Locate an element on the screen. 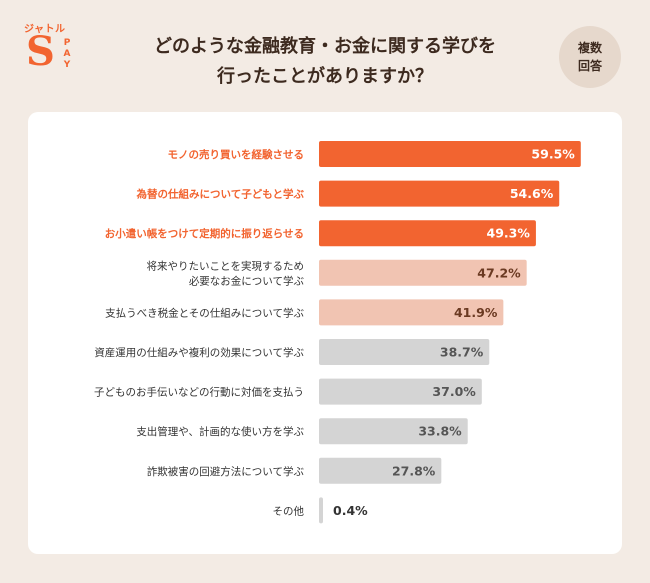 Image resolution: width=650 pixels, height=583 pixels. logo-brand-top: ジャトル is located at coordinates (45, 29).